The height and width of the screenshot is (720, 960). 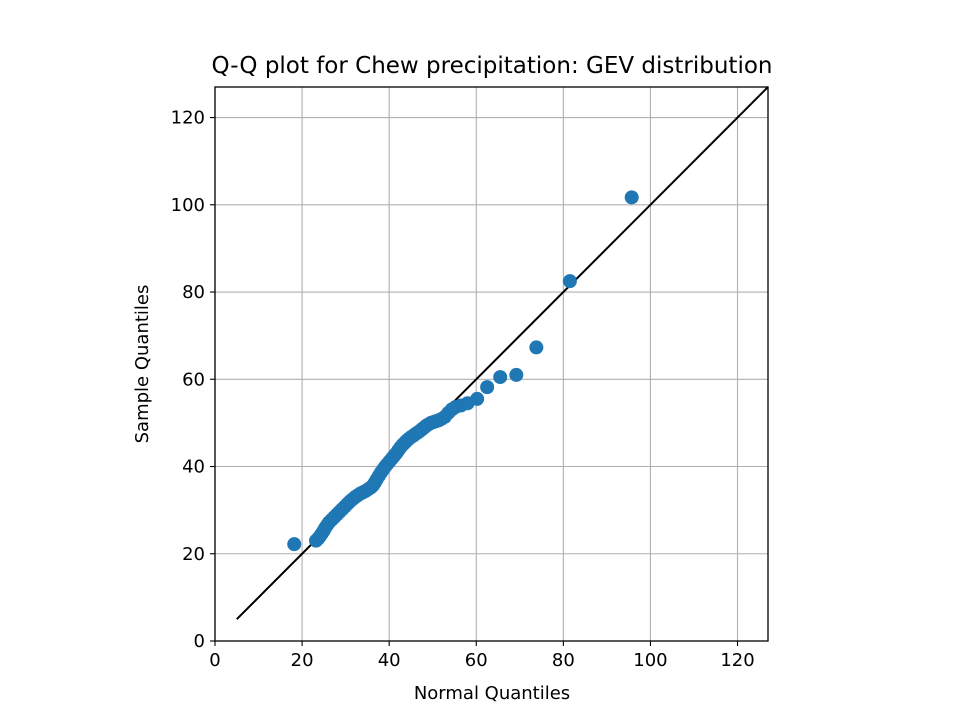 I want to click on x-tick-label: 120, so click(x=737, y=660).